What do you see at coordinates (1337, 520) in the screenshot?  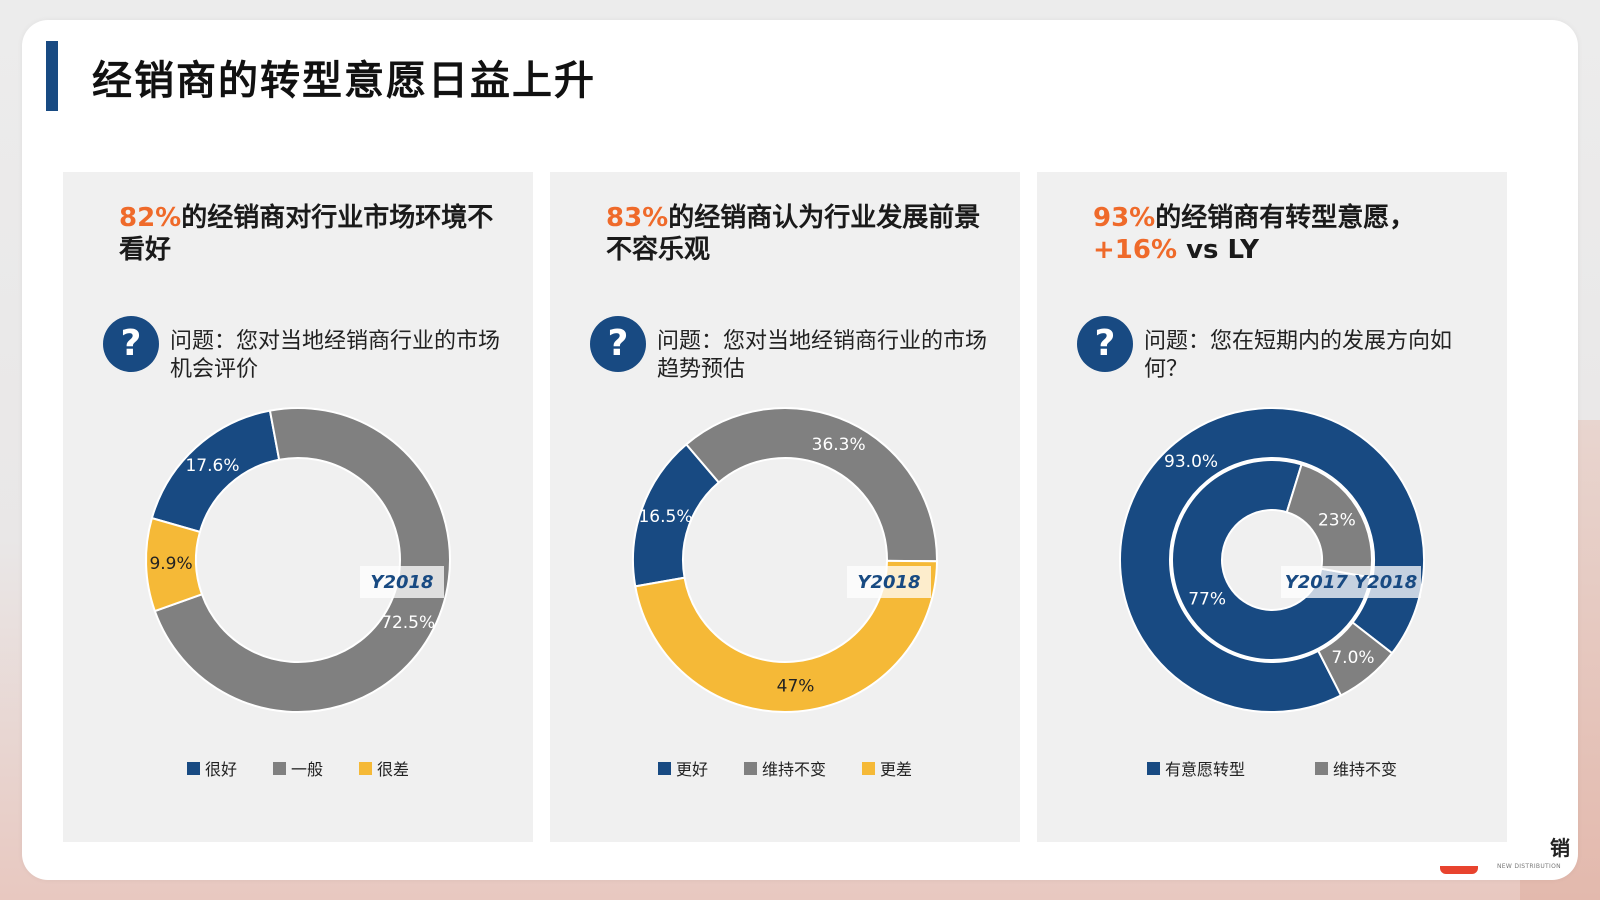 I see `slice-label: 23%` at bounding box center [1337, 520].